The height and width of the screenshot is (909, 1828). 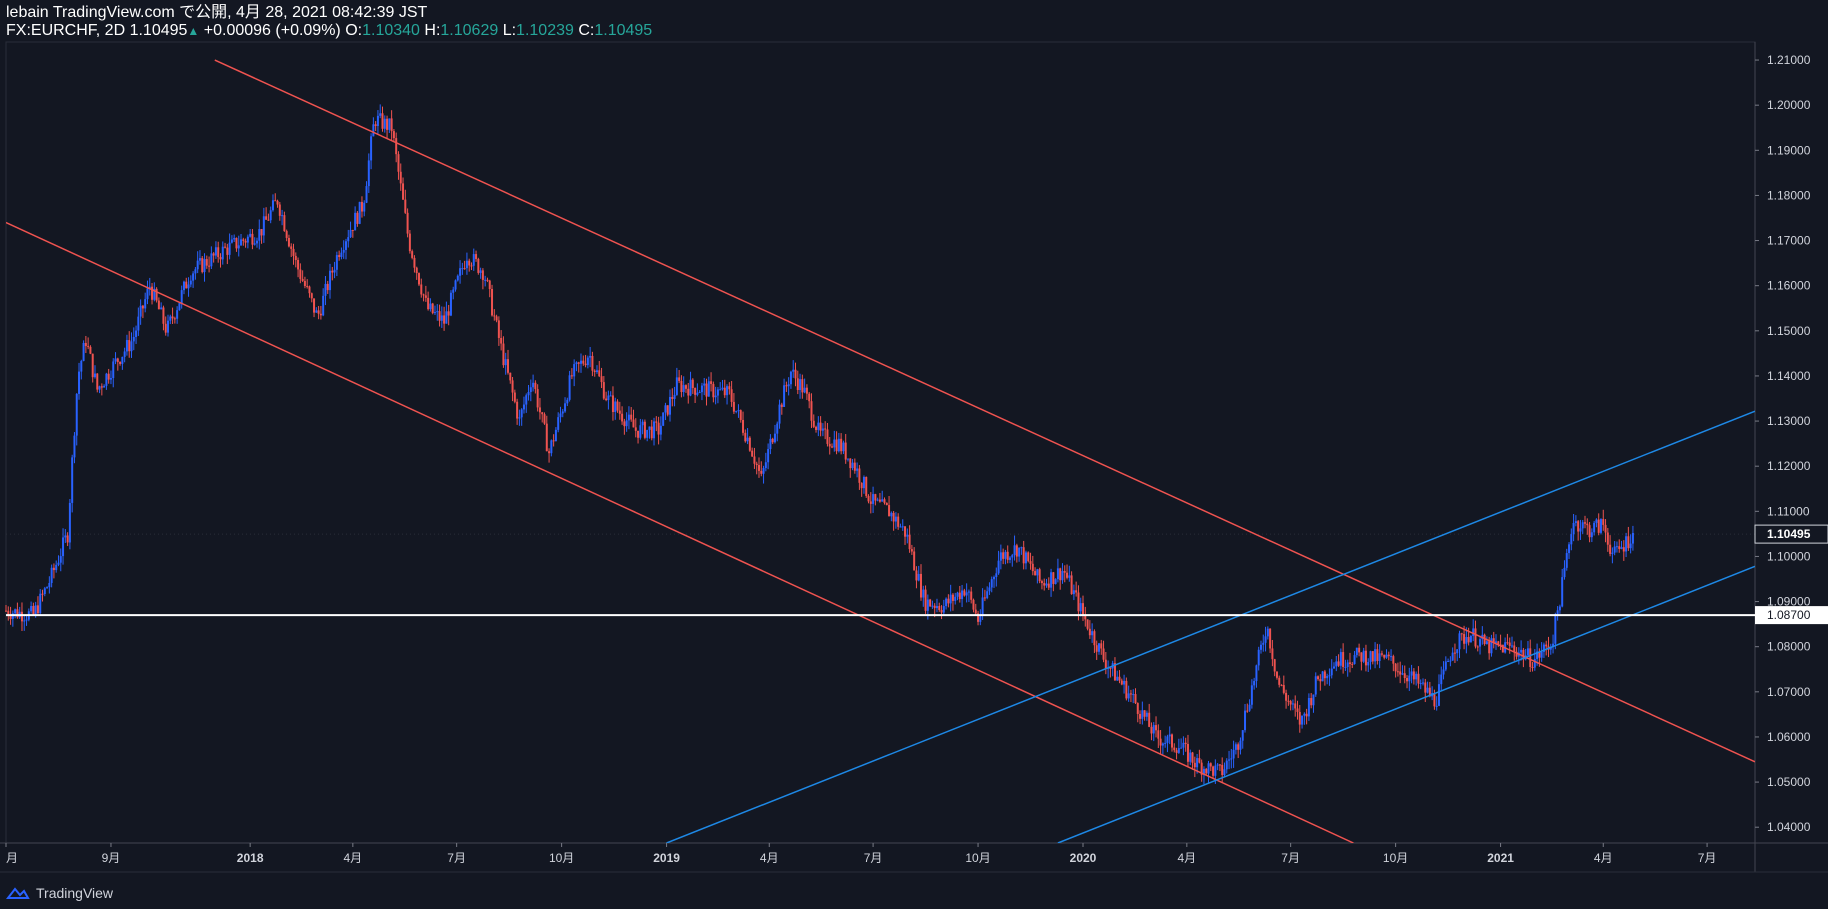 What do you see at coordinates (59, 893) in the screenshot?
I see `tradingview-branding: TradingView` at bounding box center [59, 893].